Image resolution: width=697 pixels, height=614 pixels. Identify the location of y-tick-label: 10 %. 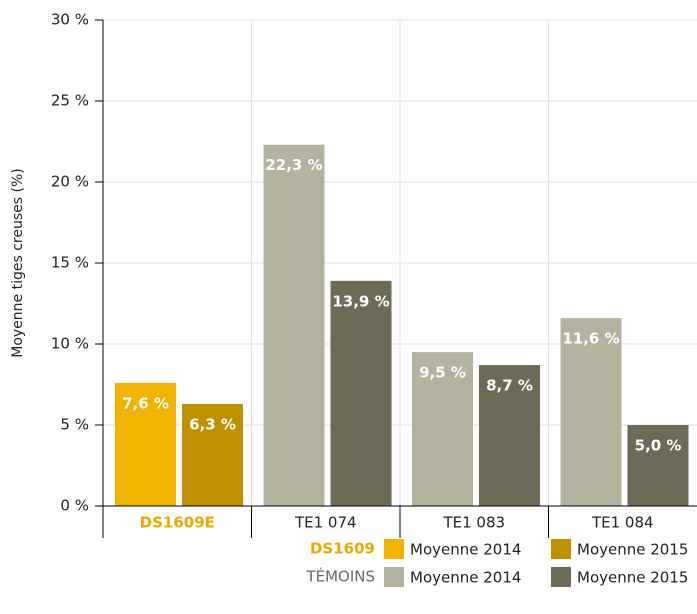
(70, 344).